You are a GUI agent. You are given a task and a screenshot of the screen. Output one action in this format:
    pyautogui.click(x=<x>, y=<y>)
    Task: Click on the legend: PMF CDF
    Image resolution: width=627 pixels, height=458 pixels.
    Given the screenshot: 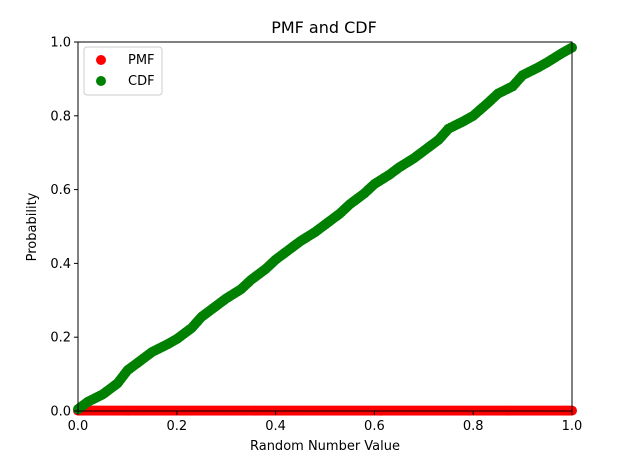 What is the action you would take?
    pyautogui.click(x=123, y=71)
    